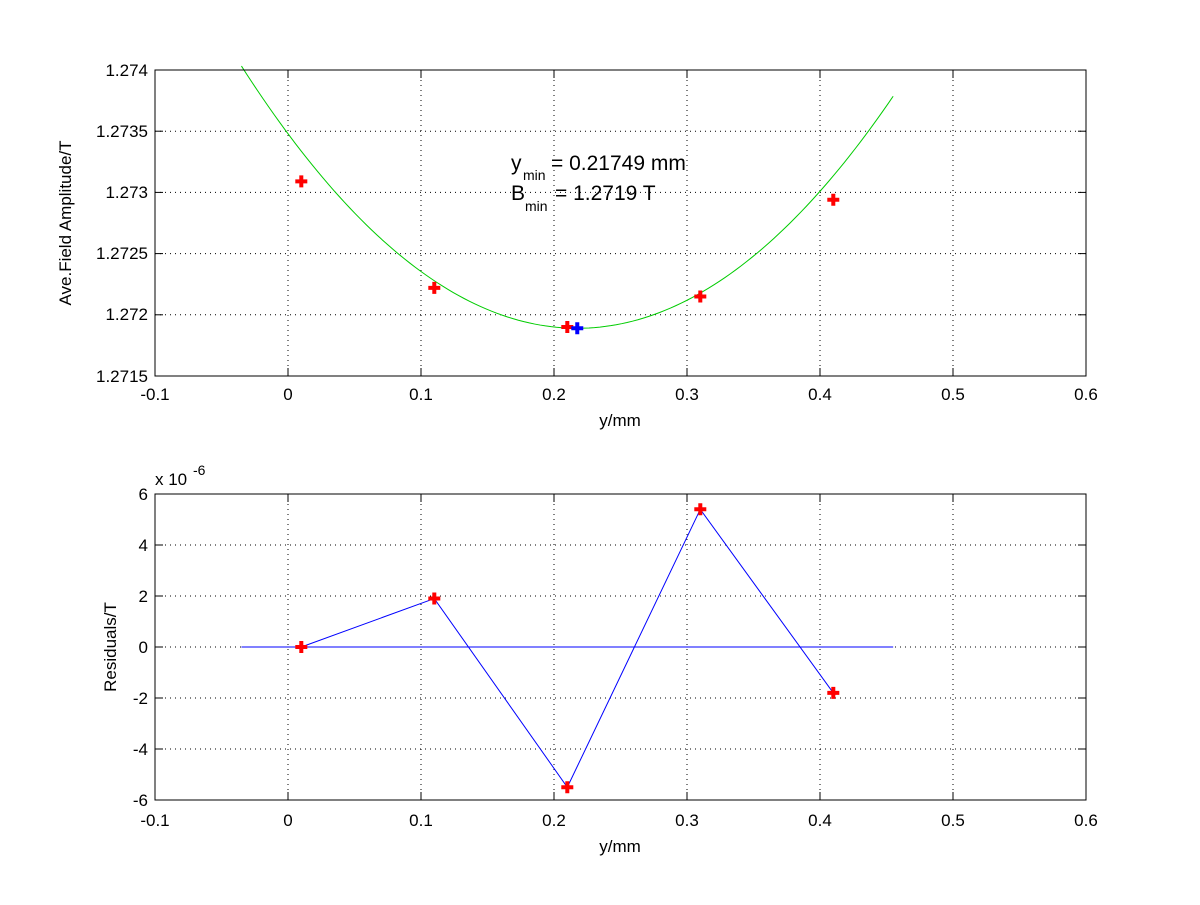  I want to click on ymin-annotation: y min = 0.21749 mm, so click(598, 167).